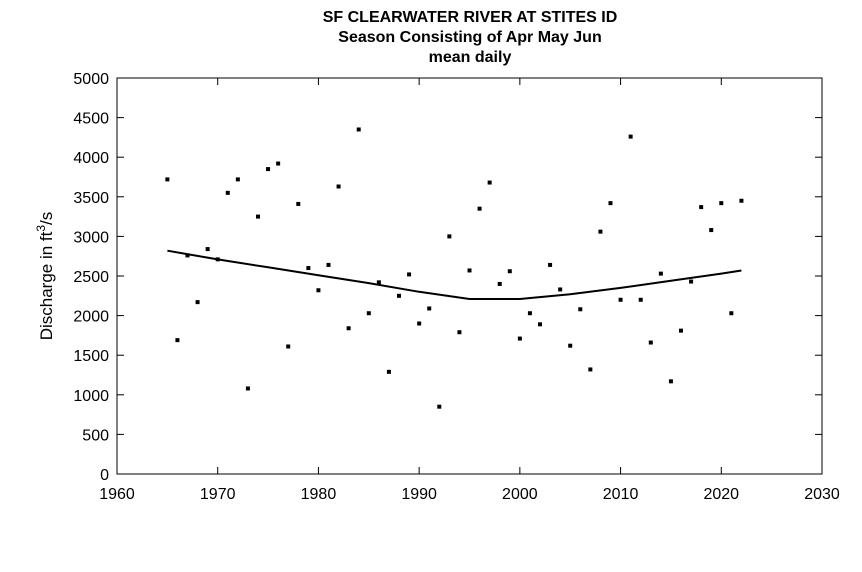 The width and height of the screenshot is (862, 572). What do you see at coordinates (91, 277) in the screenshot?
I see `y-tick-label: 2500` at bounding box center [91, 277].